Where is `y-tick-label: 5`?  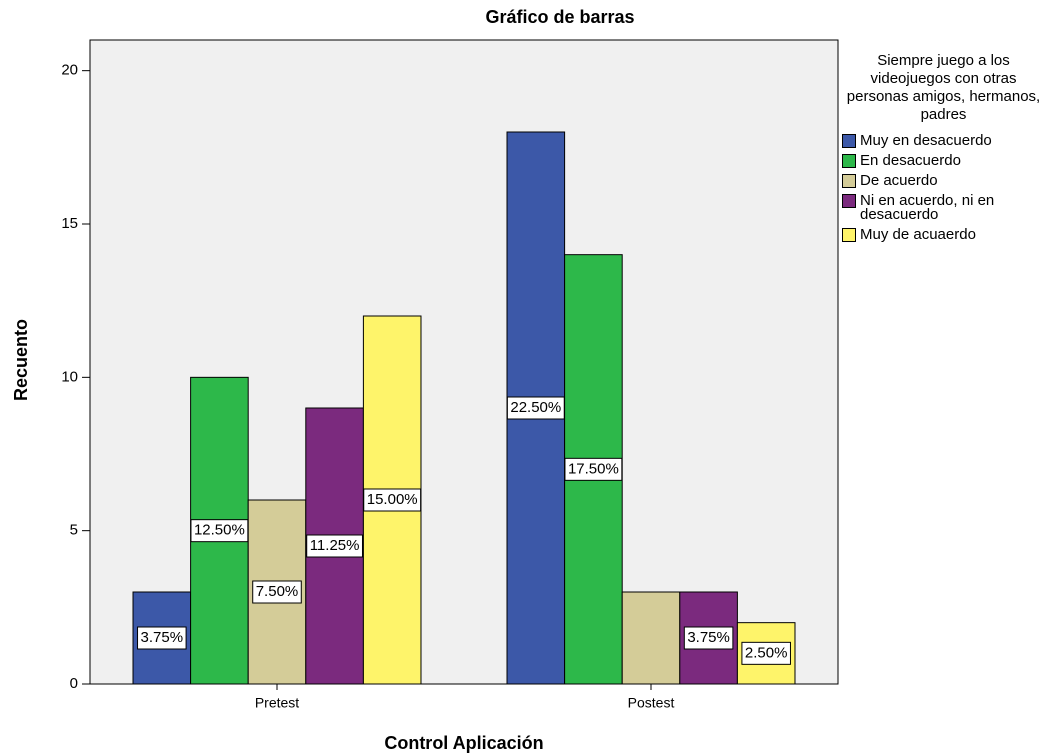 y-tick-label: 5 is located at coordinates (74, 530).